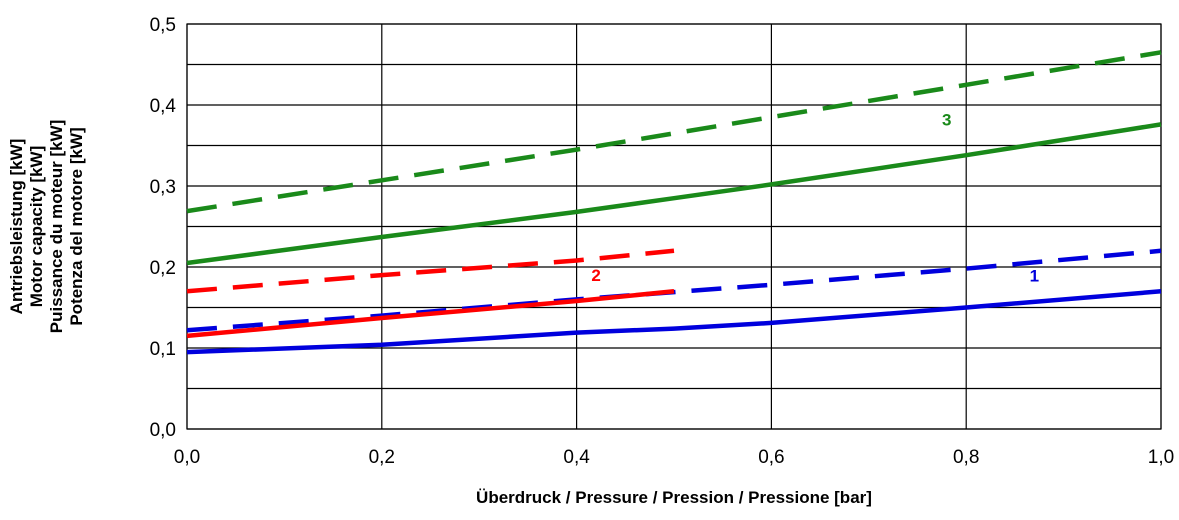  Describe the element at coordinates (163, 25) in the screenshot. I see `y-tick-label: 0,5` at that location.